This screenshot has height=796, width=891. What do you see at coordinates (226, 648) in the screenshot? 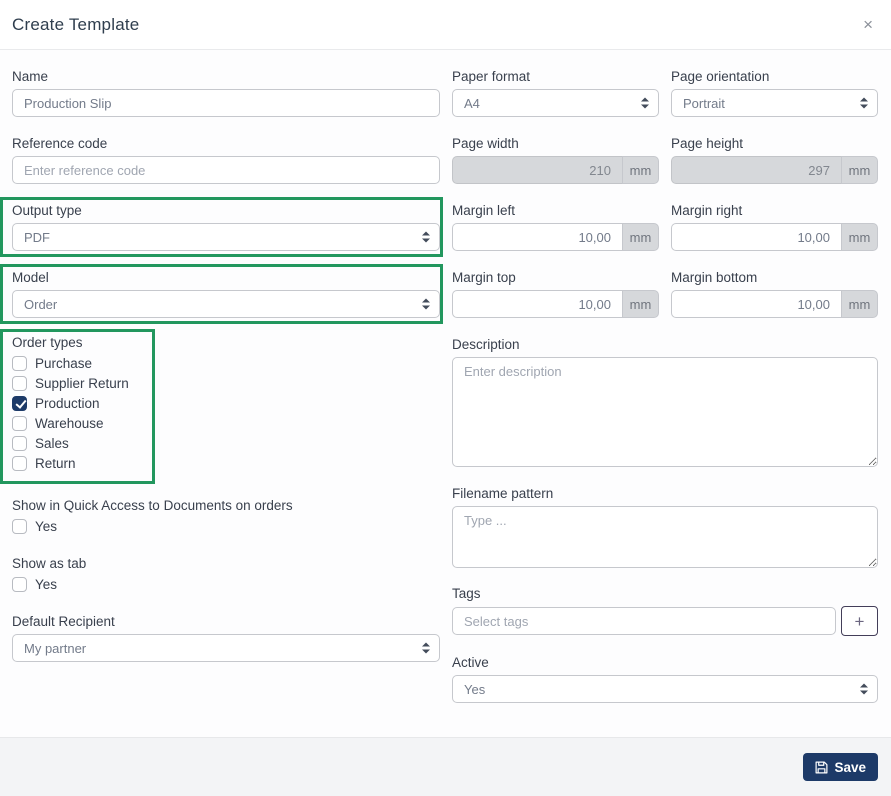
I see `default-recipient-select: My partner` at bounding box center [226, 648].